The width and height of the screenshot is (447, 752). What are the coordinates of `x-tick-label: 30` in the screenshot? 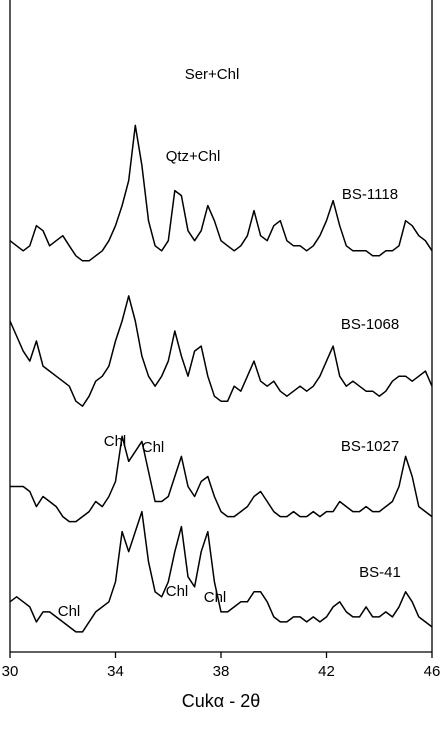 It's located at (10, 671).